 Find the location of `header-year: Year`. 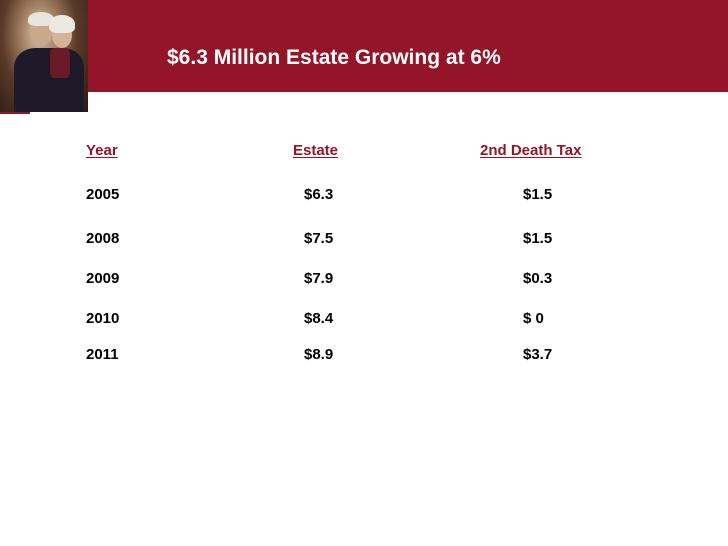

header-year: Year is located at coordinates (102, 150).